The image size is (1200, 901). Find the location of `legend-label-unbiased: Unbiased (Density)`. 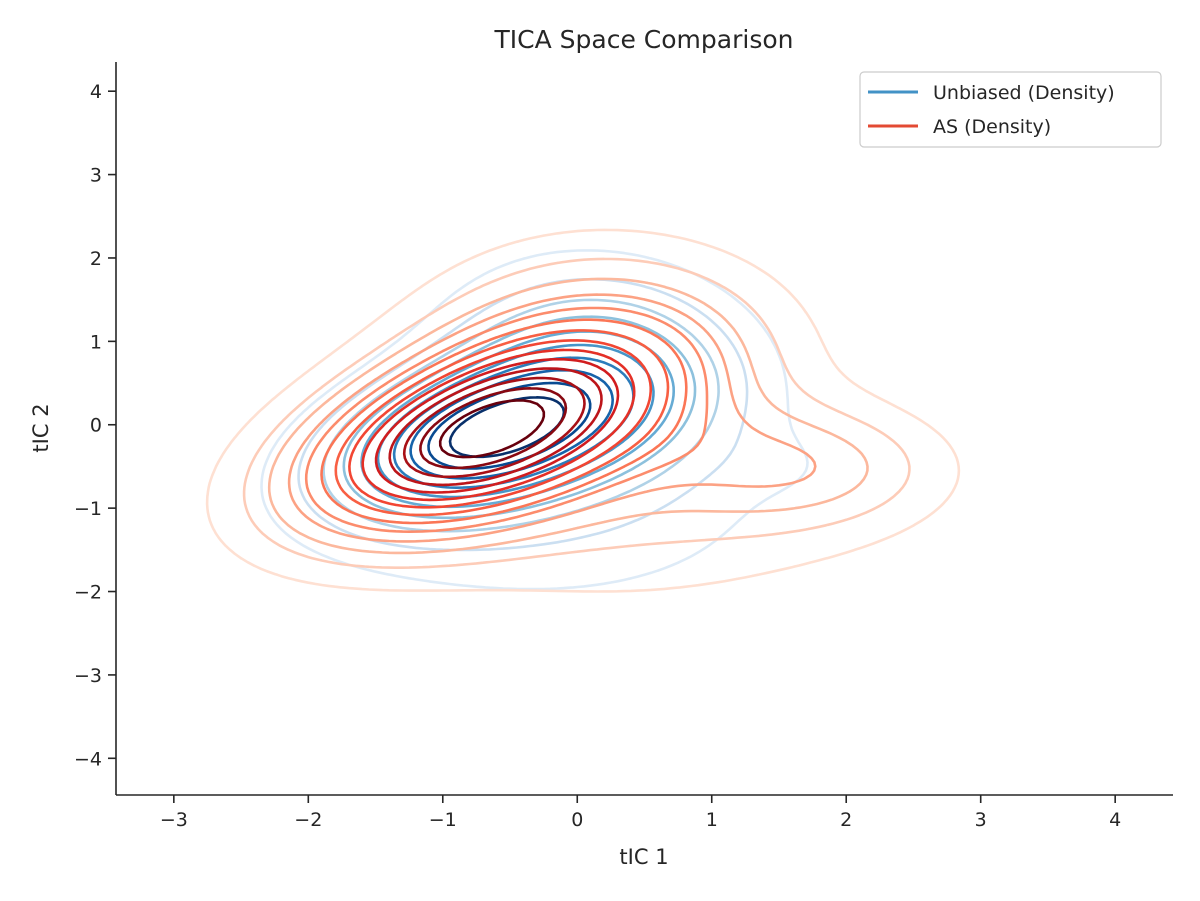

legend-label-unbiased: Unbiased (Density) is located at coordinates (1024, 93).